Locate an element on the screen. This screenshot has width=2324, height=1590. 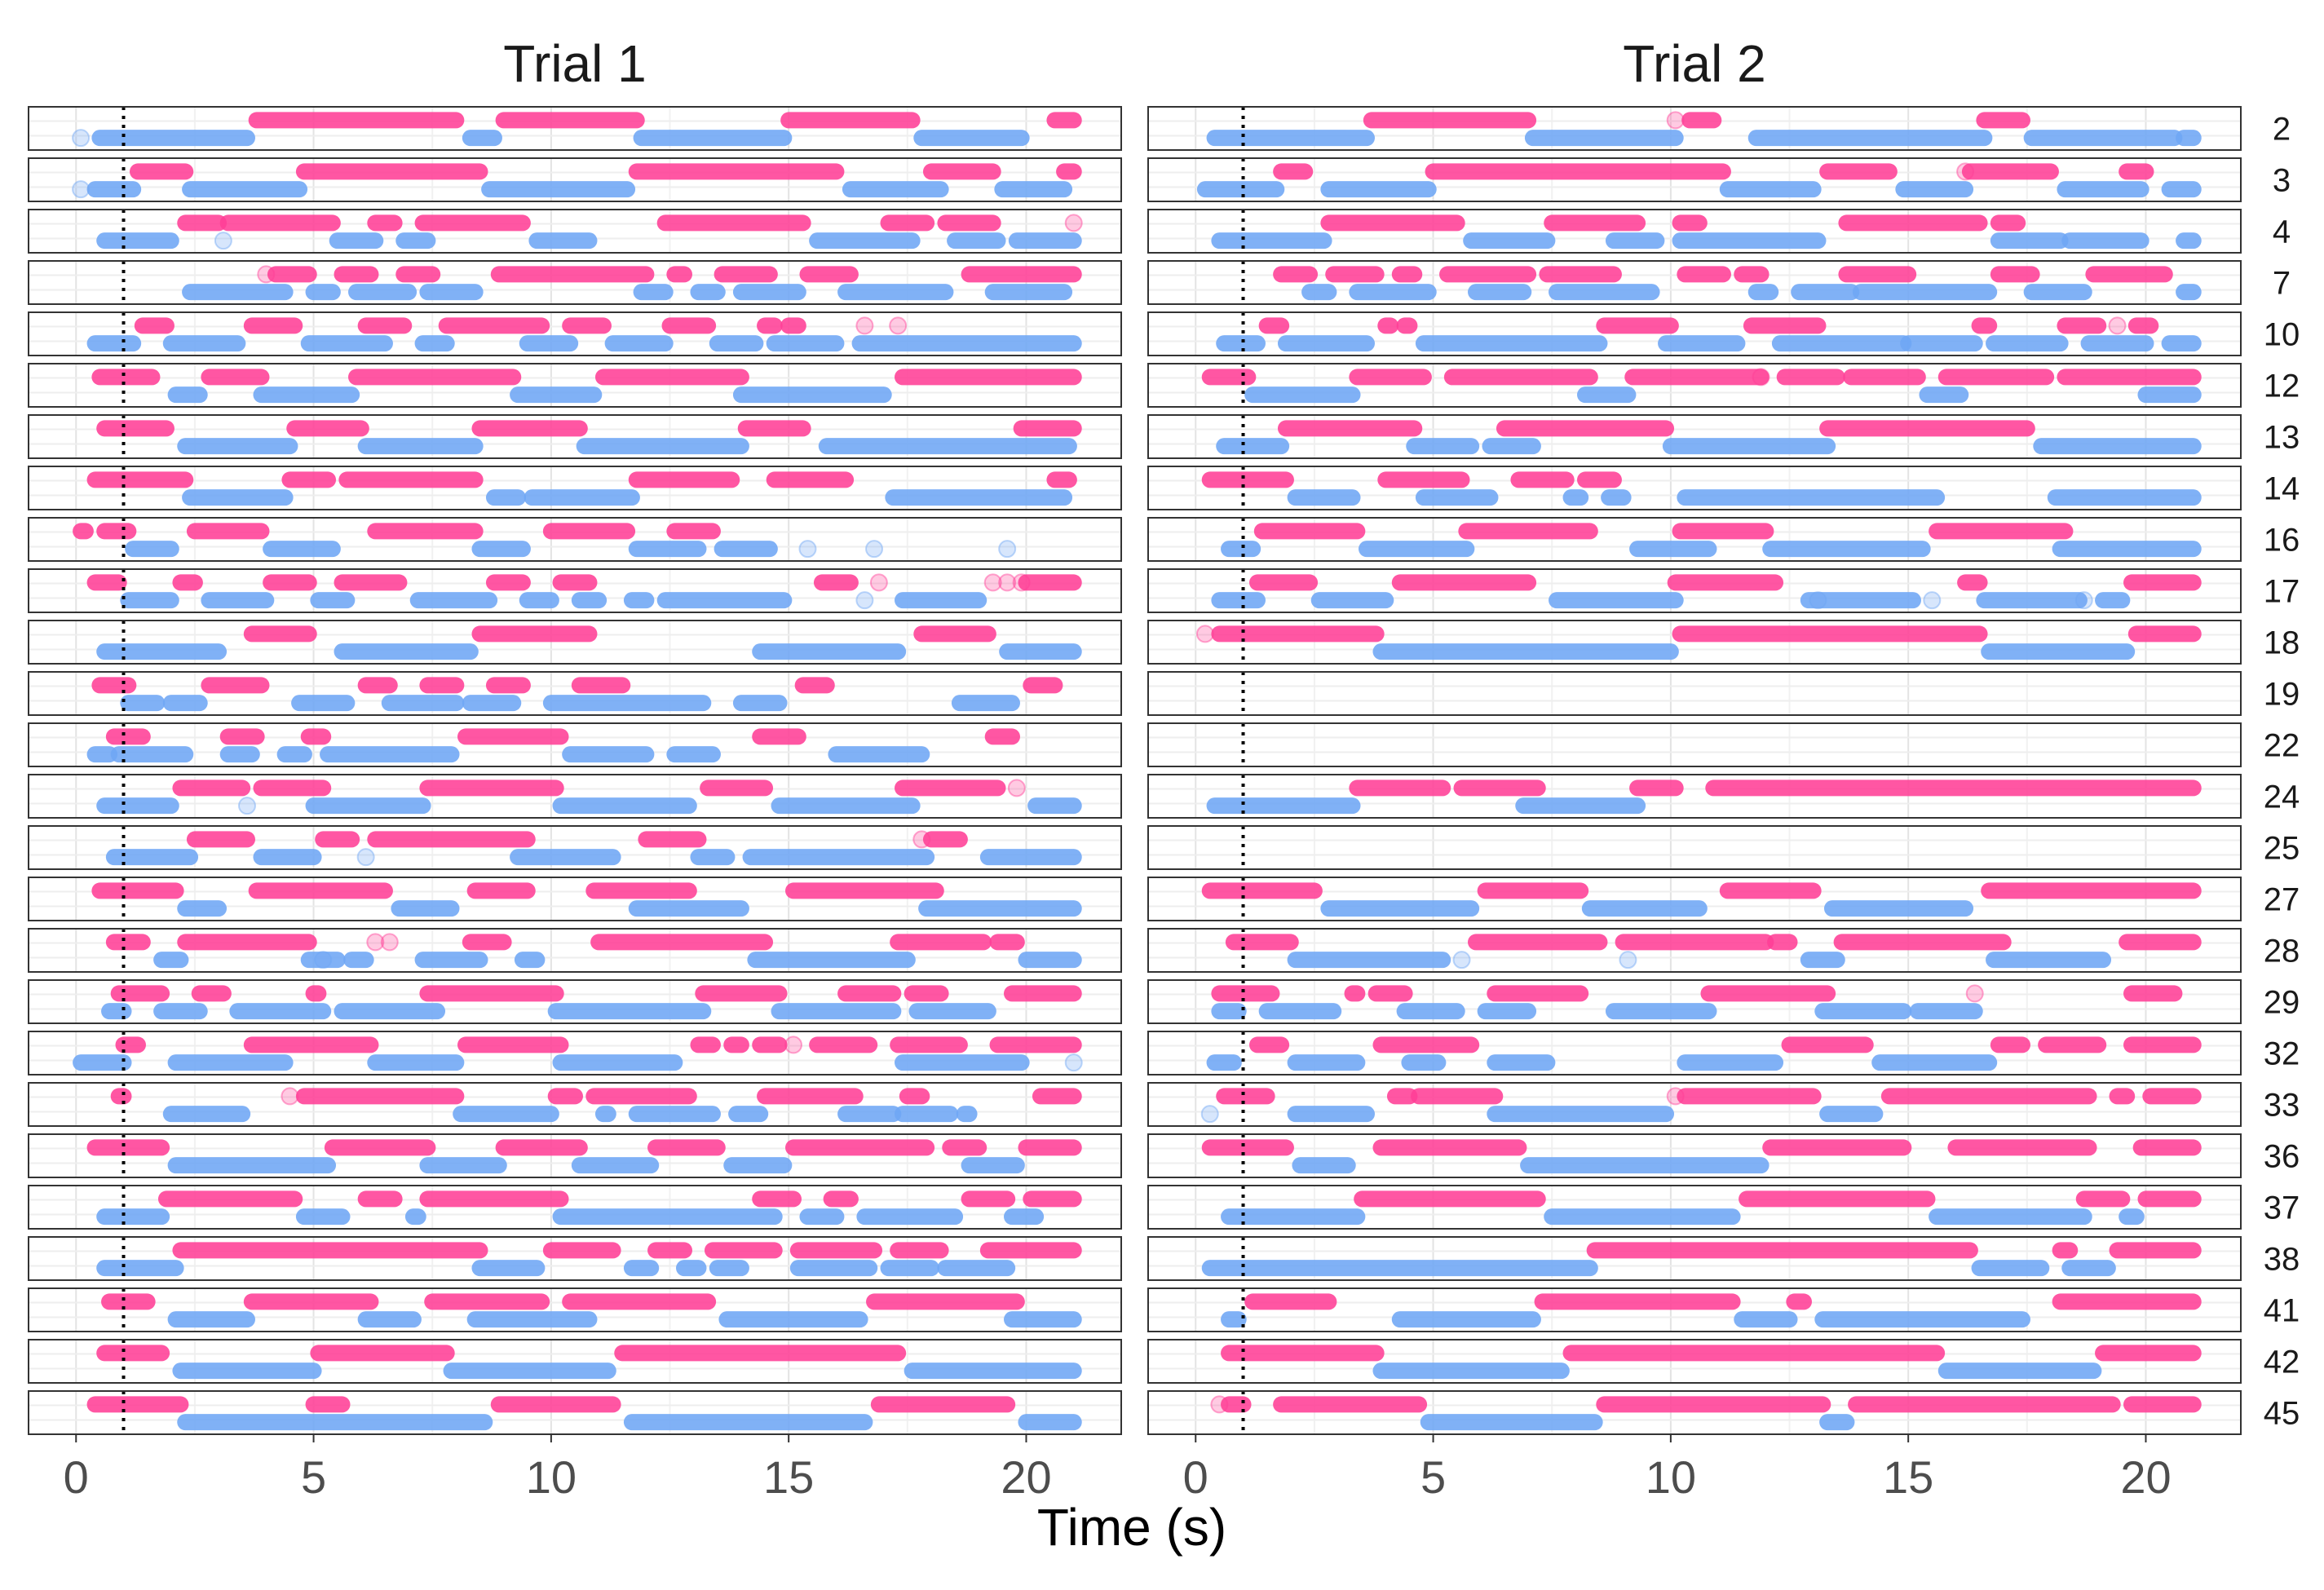
x-tick-label: 10 is located at coordinates (552, 1477).